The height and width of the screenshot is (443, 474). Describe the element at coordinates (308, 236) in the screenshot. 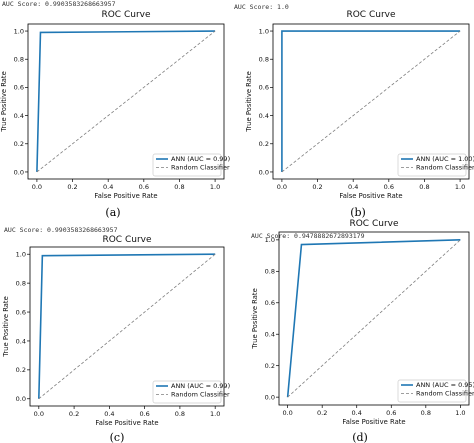

I see `auc-score-text: AUC Score: 0.9478882672893179` at that location.